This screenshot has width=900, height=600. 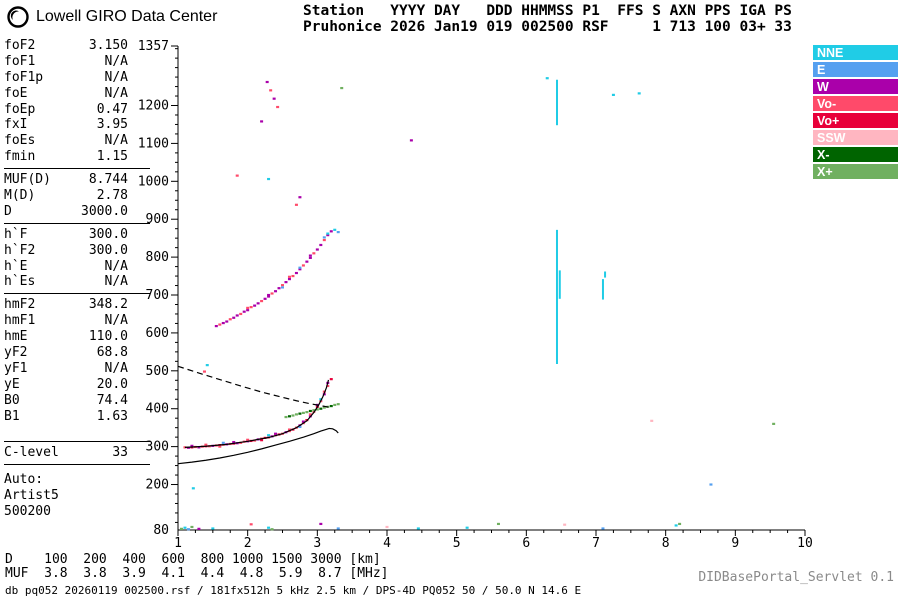 I want to click on legend-item-vom: Vo-, so click(x=855, y=103).